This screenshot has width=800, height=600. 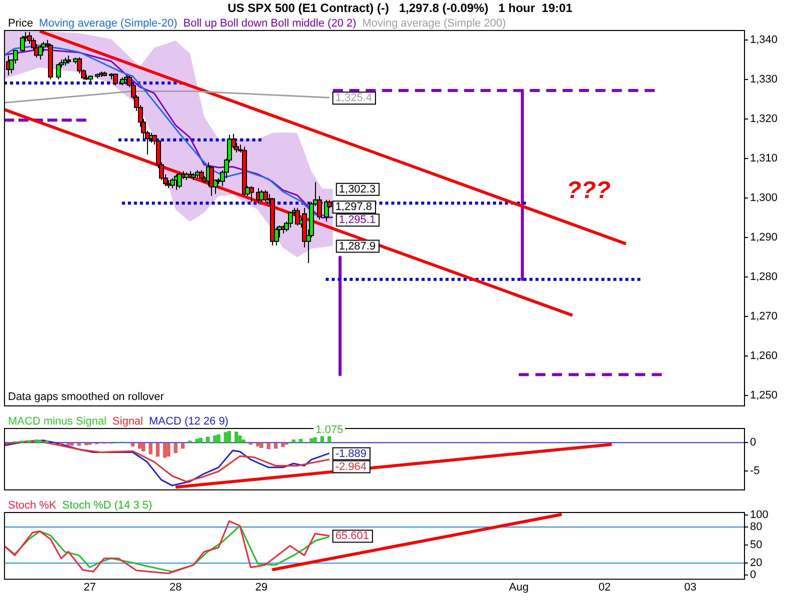 What do you see at coordinates (352, 536) in the screenshot?
I see `data-label: 65.601` at bounding box center [352, 536].